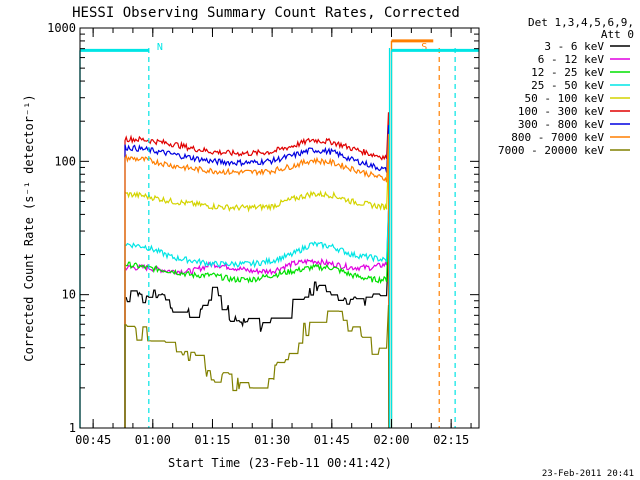 This screenshot has width=640, height=480. What do you see at coordinates (617, 34) in the screenshot?
I see `legend-header-attenuator: Att 0` at bounding box center [617, 34].